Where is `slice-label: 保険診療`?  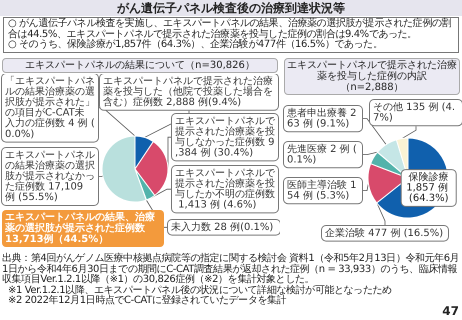 slice-label: 保険診療 is located at coordinates (428, 176).